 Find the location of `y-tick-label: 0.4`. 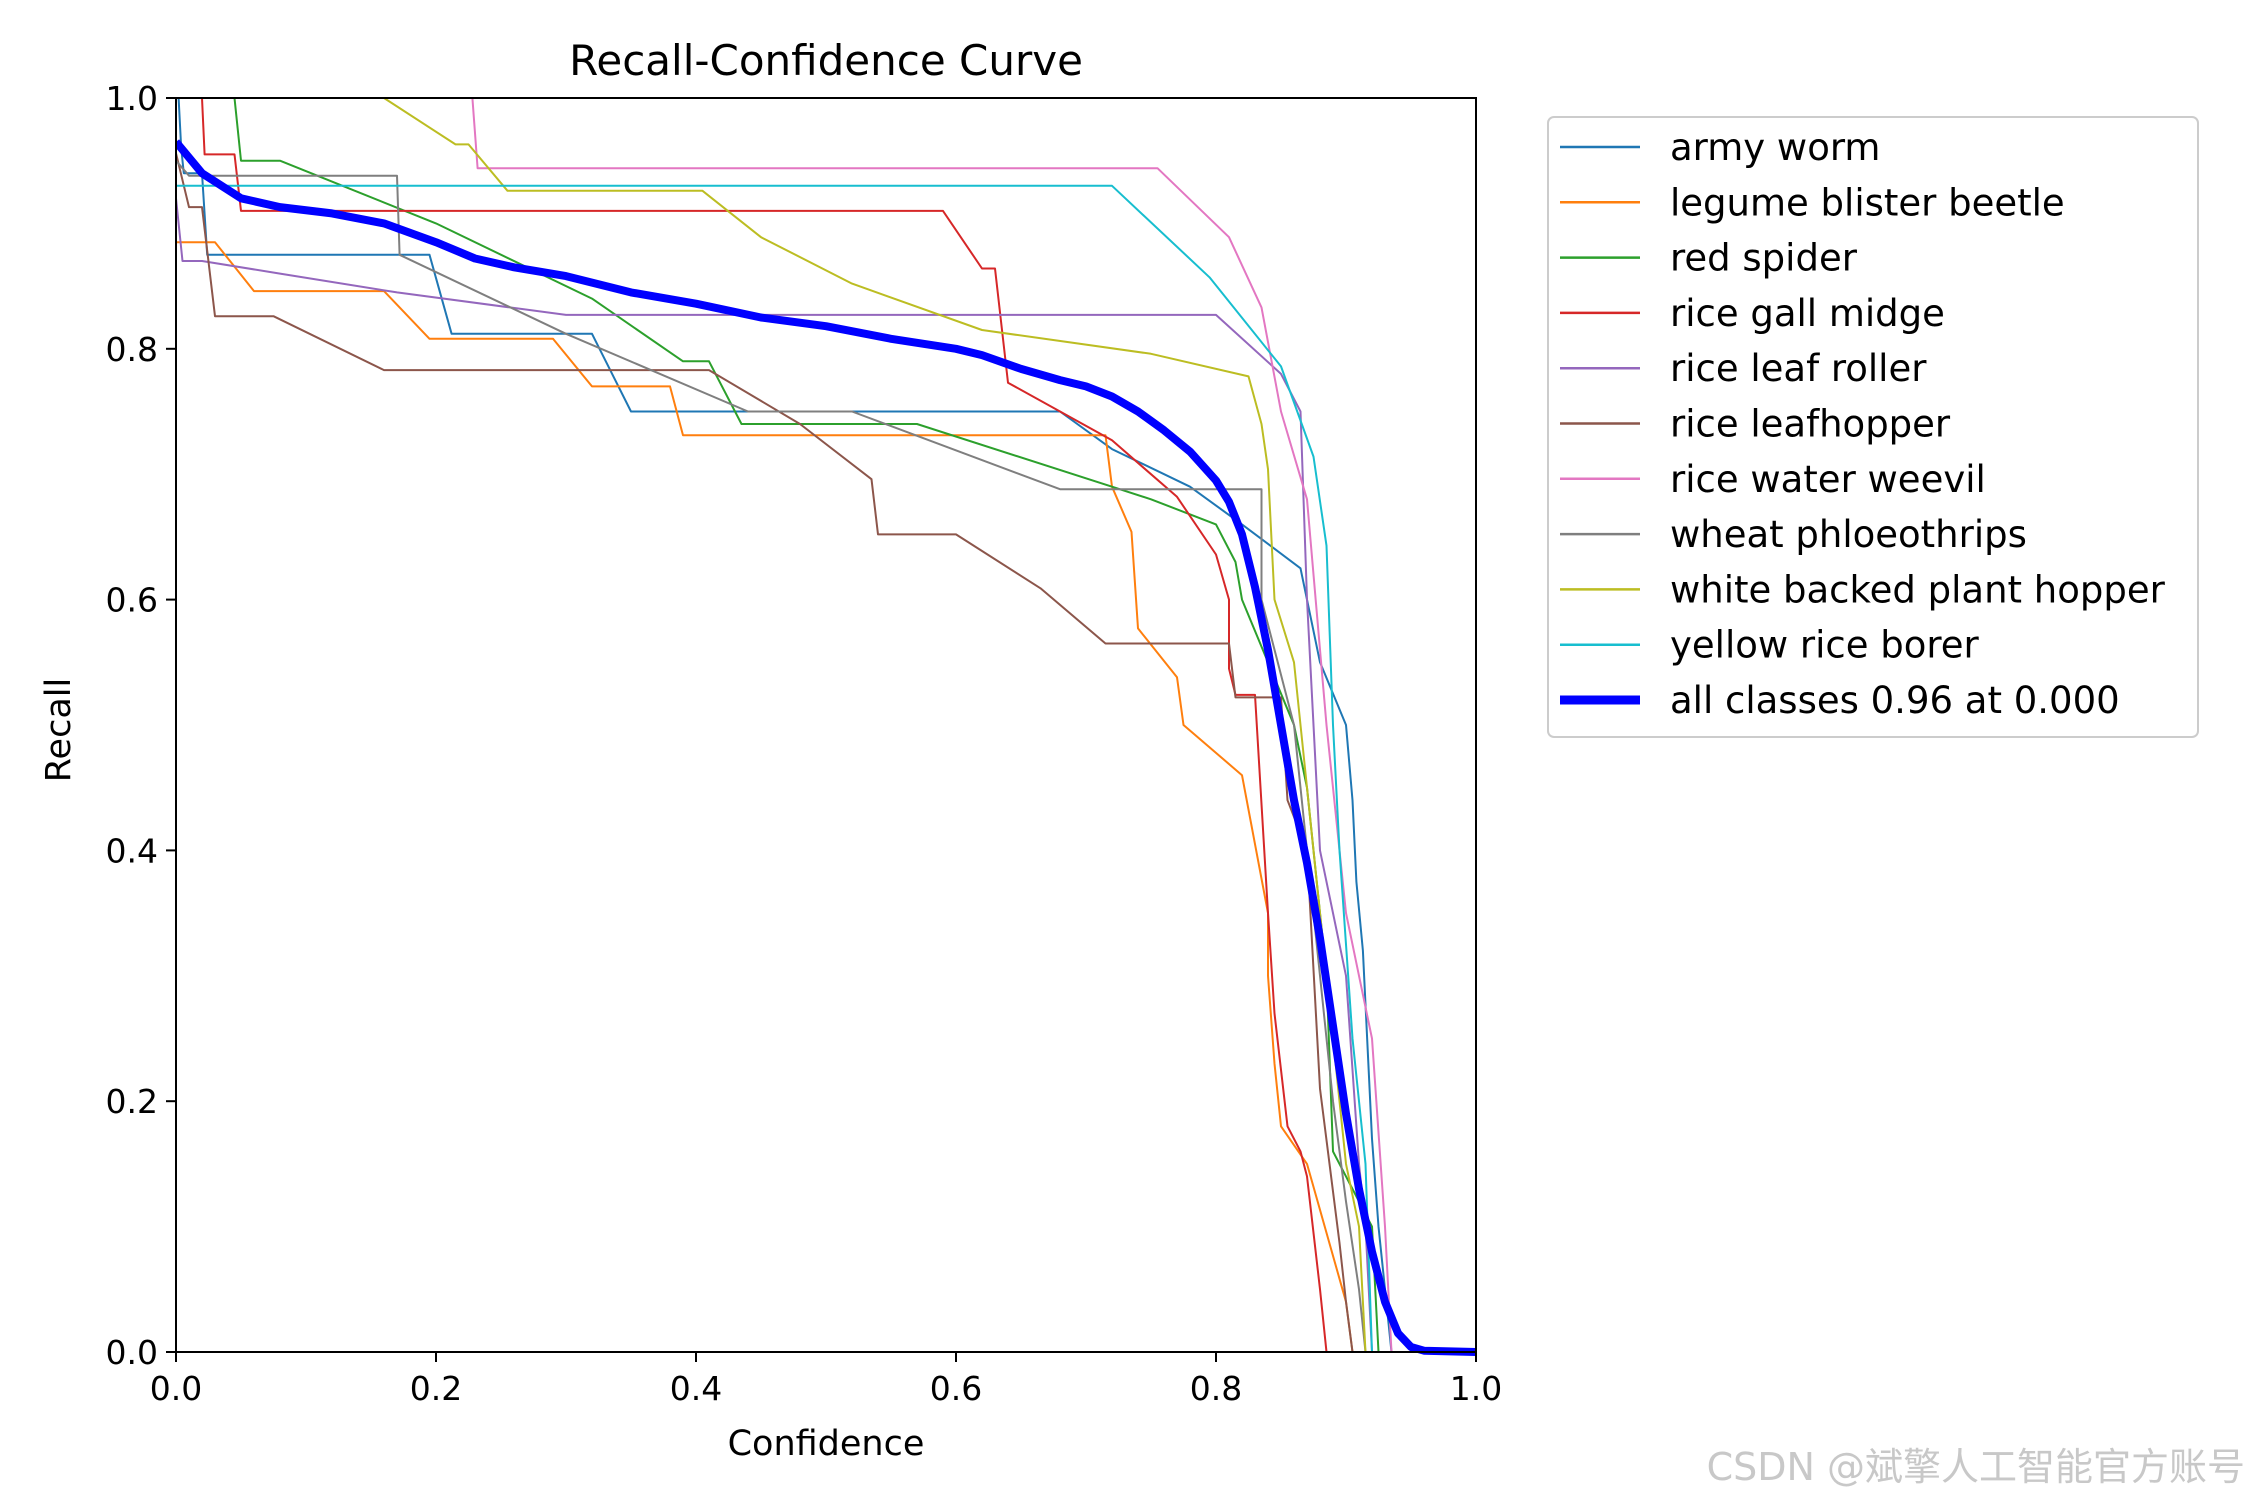

y-tick-label: 0.4 is located at coordinates (132, 850).